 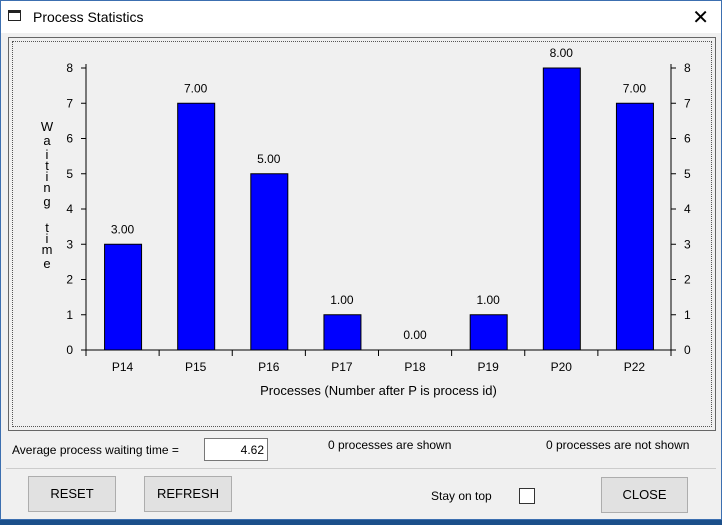 I want to click on y-tick-label-left: 4, so click(x=69, y=209).